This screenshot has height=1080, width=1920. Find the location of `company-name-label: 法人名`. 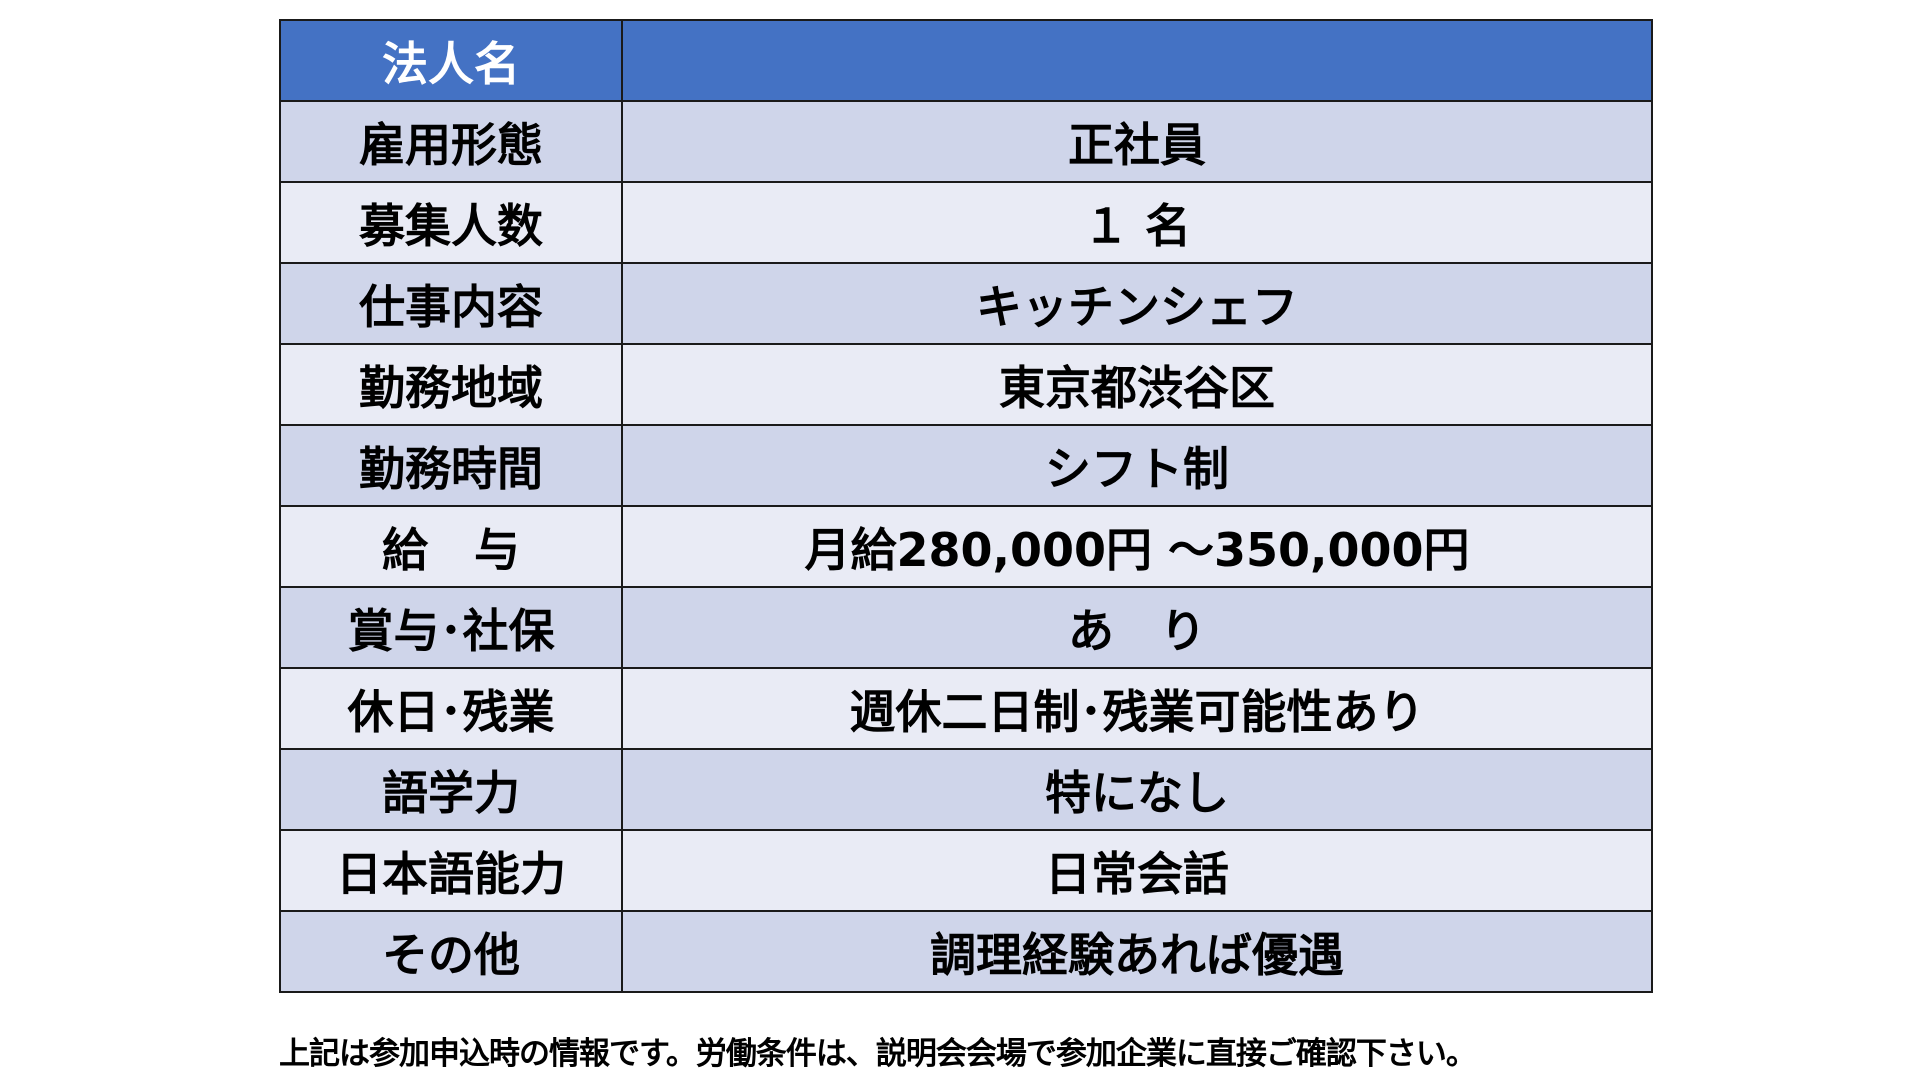

company-name-label: 法人名 is located at coordinates (451, 60).